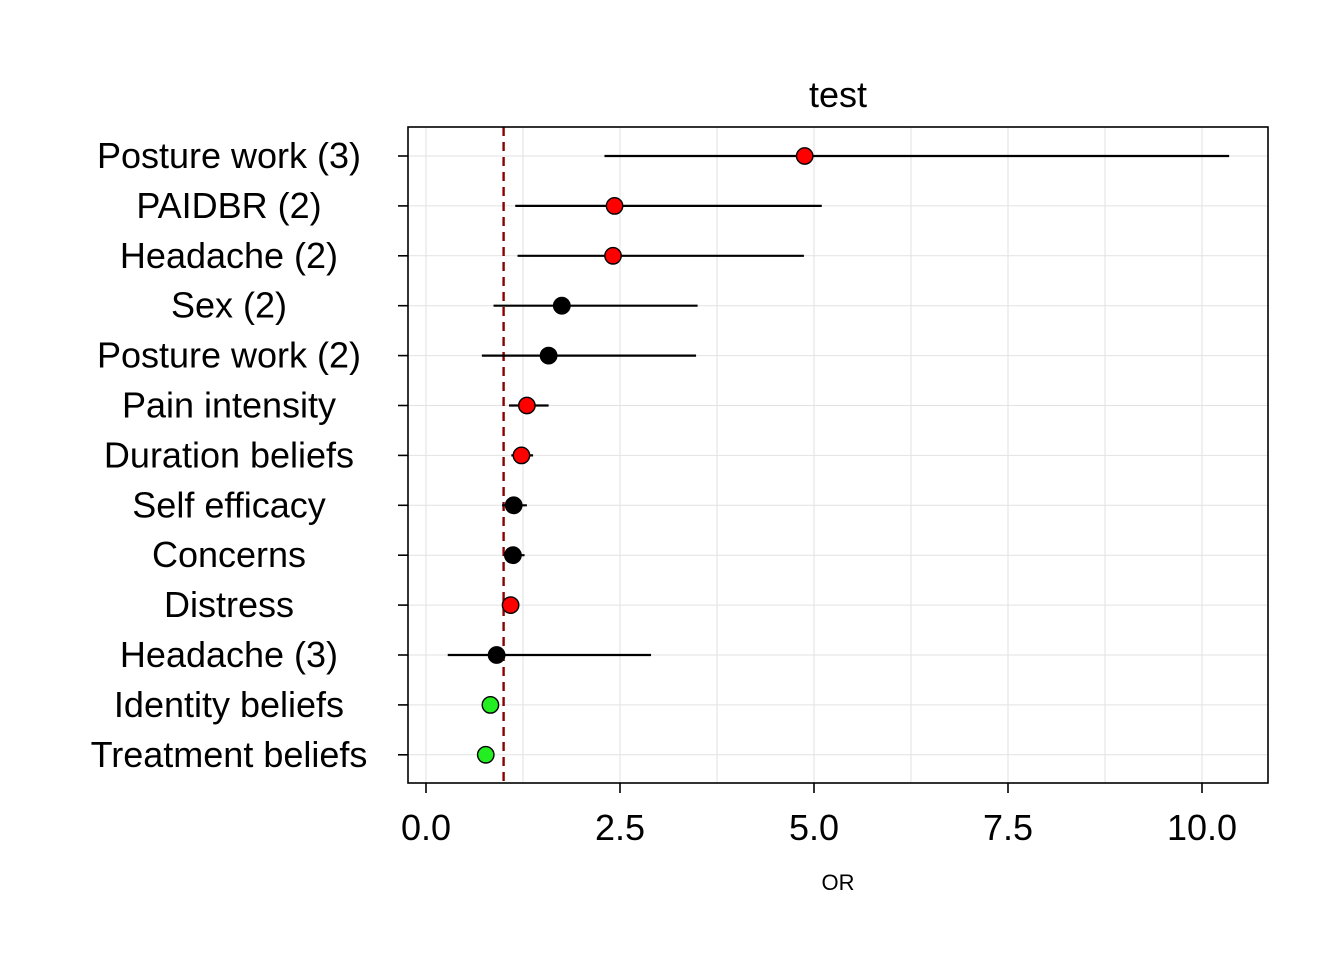  I want to click on y-tick-label: Pain intensity, so click(229, 405).